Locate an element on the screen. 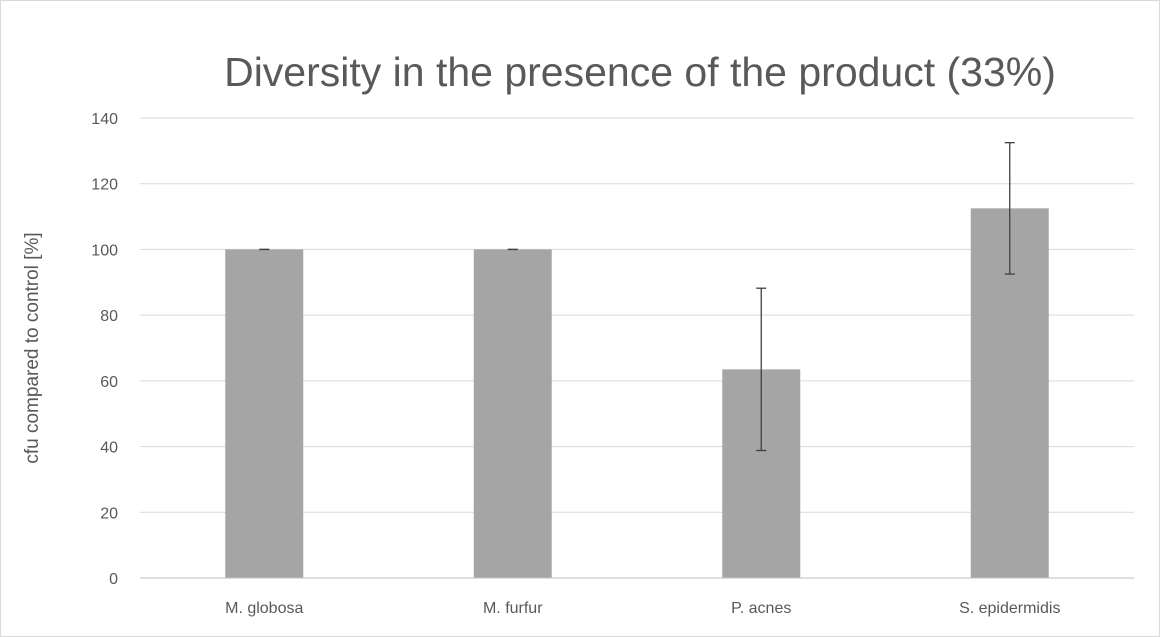 This screenshot has height=637, width=1160. y-tick-label: 40 is located at coordinates (109, 448).